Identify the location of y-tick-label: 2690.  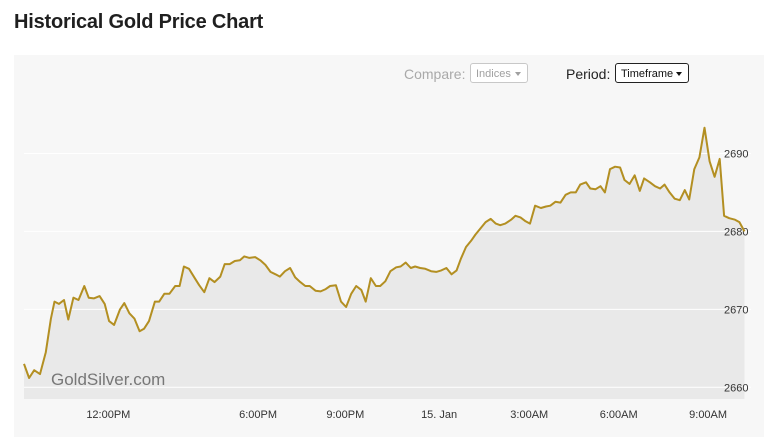
(736, 154).